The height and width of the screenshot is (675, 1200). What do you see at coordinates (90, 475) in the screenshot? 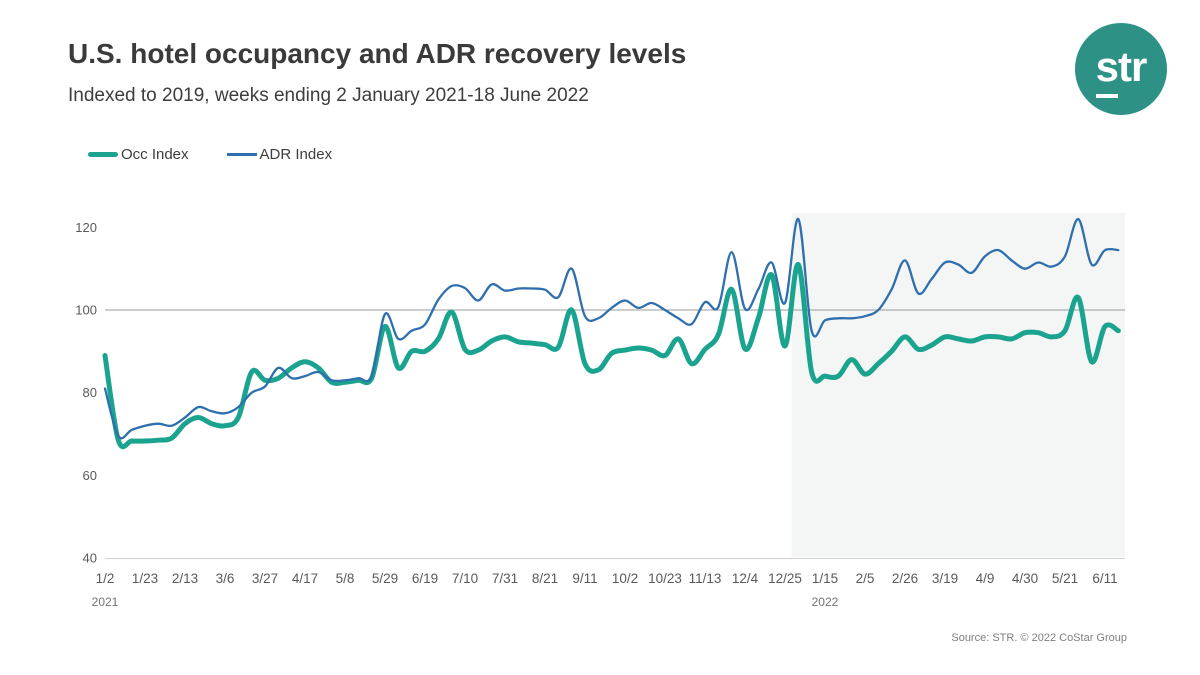
I see `y-tick-label: 60` at bounding box center [90, 475].